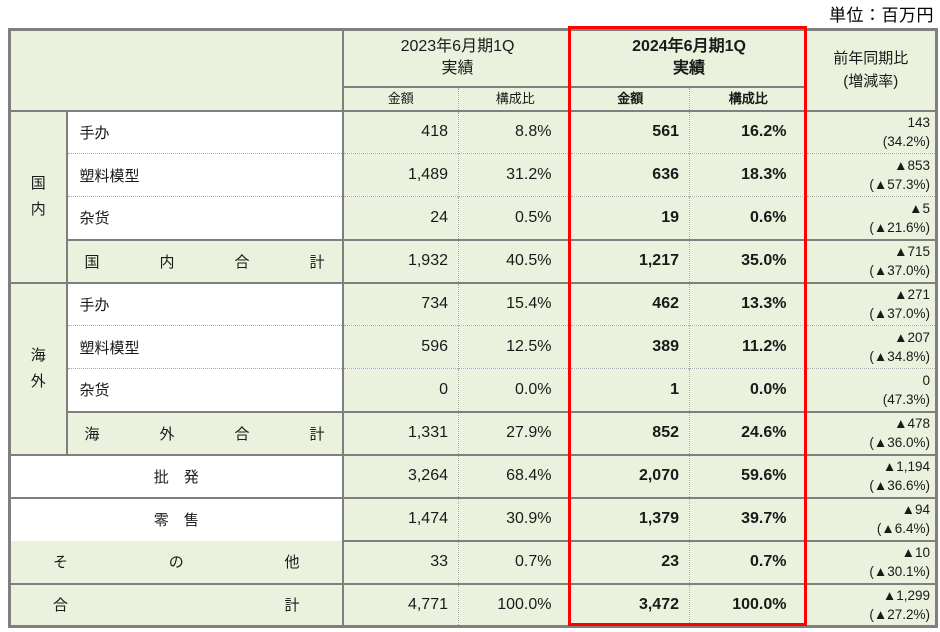 The image size is (940, 632). I want to click on yoy-cell: ▲10 (▲30.1%), so click(871, 561).